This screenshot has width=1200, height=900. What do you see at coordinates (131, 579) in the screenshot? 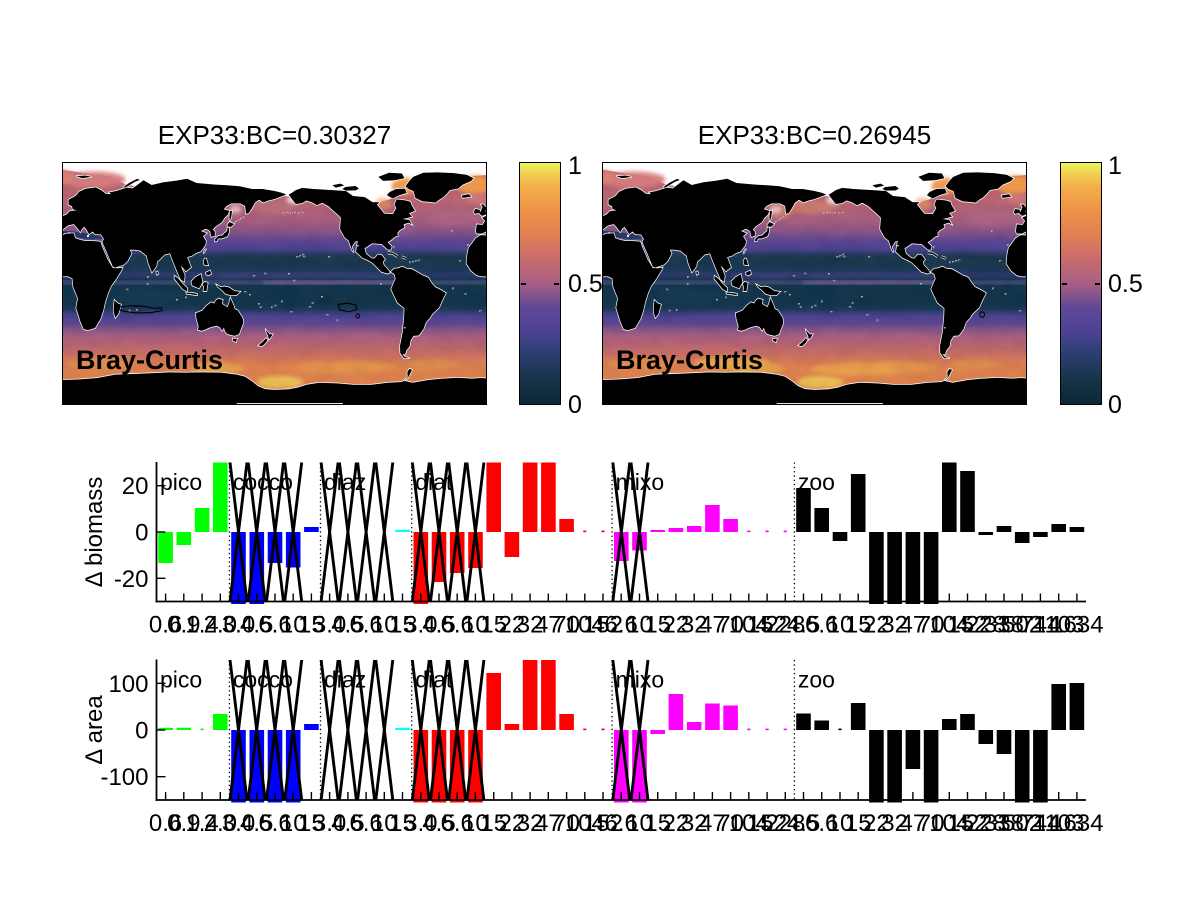
I see `svg-text: -20` at bounding box center [131, 579].